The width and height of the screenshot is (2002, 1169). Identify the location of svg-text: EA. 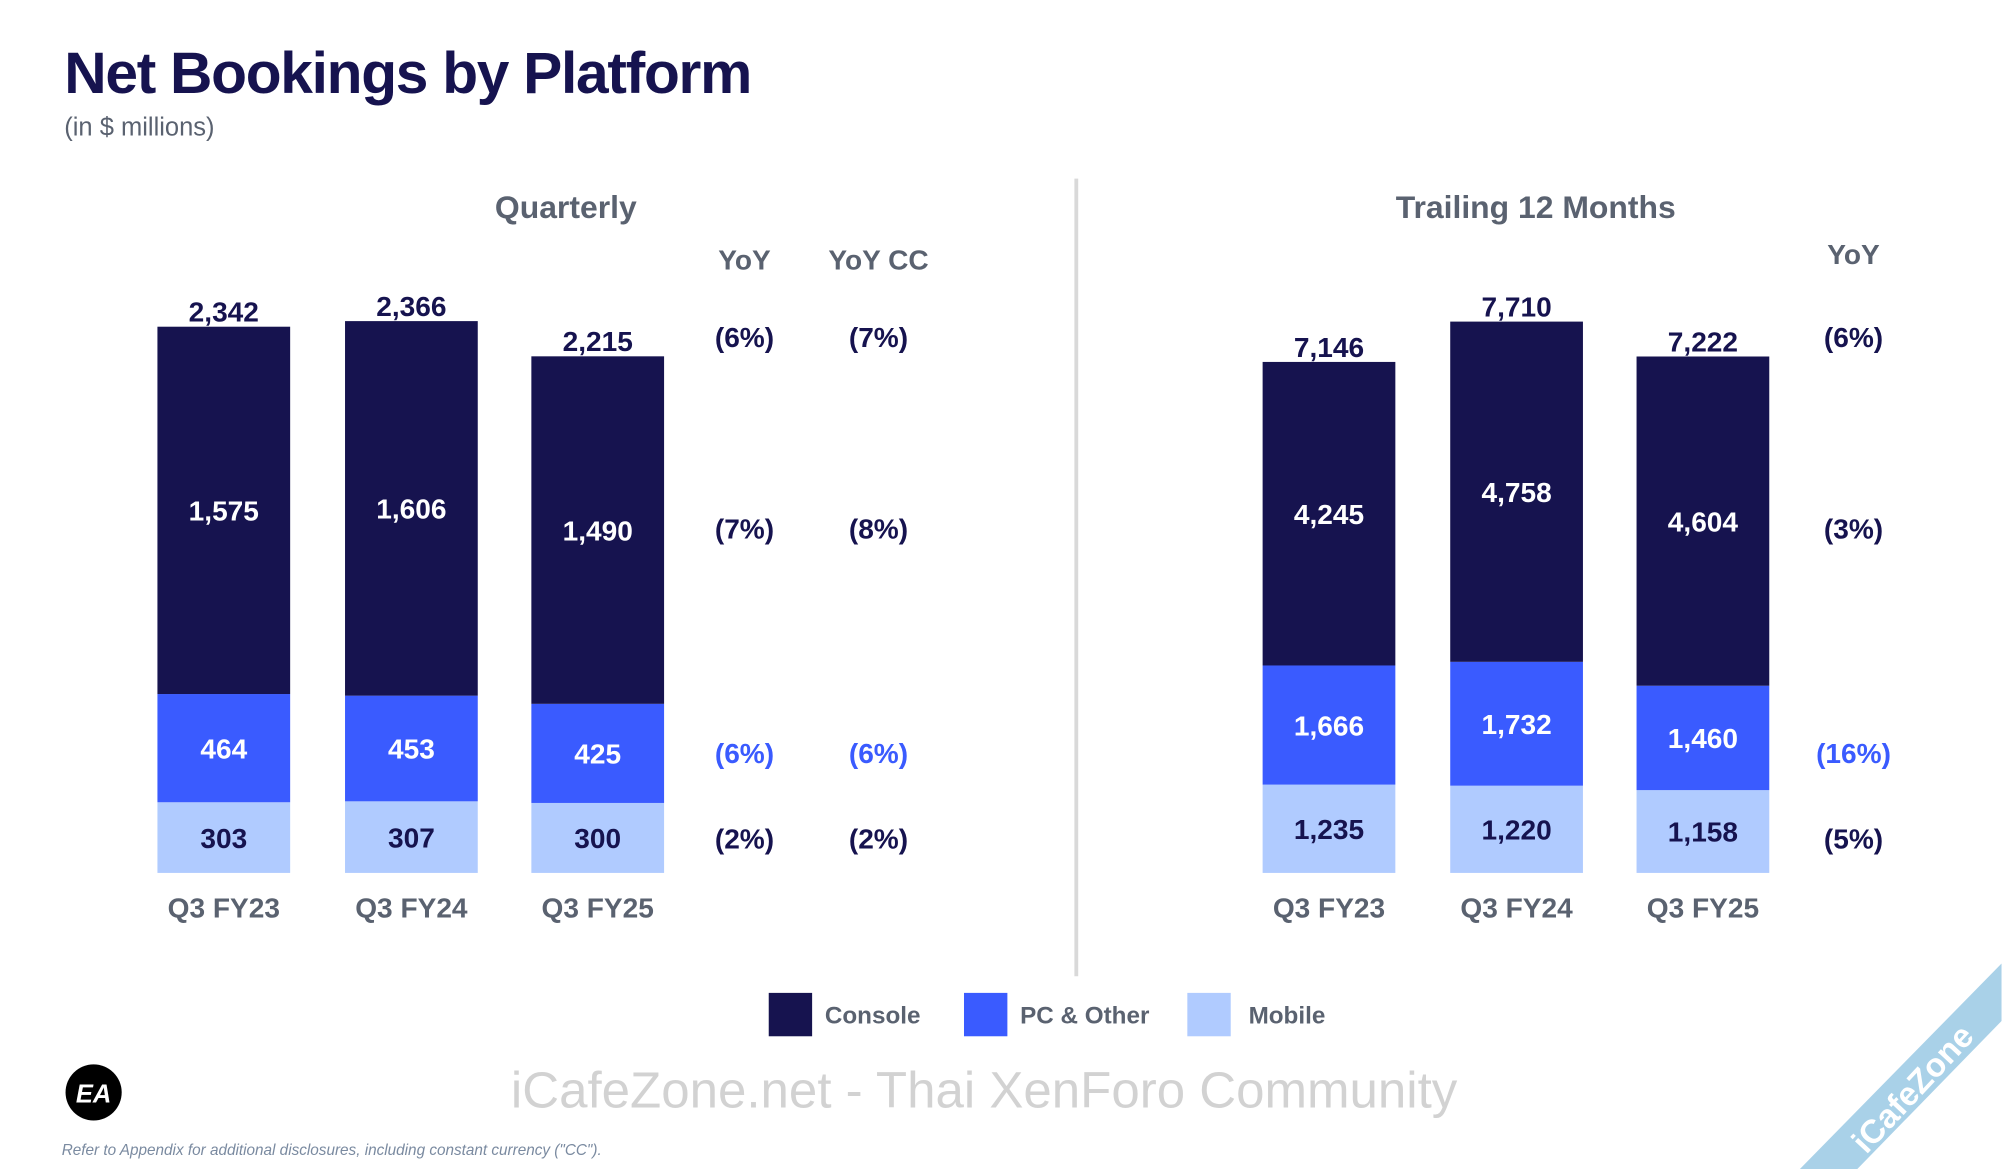
(93, 1095).